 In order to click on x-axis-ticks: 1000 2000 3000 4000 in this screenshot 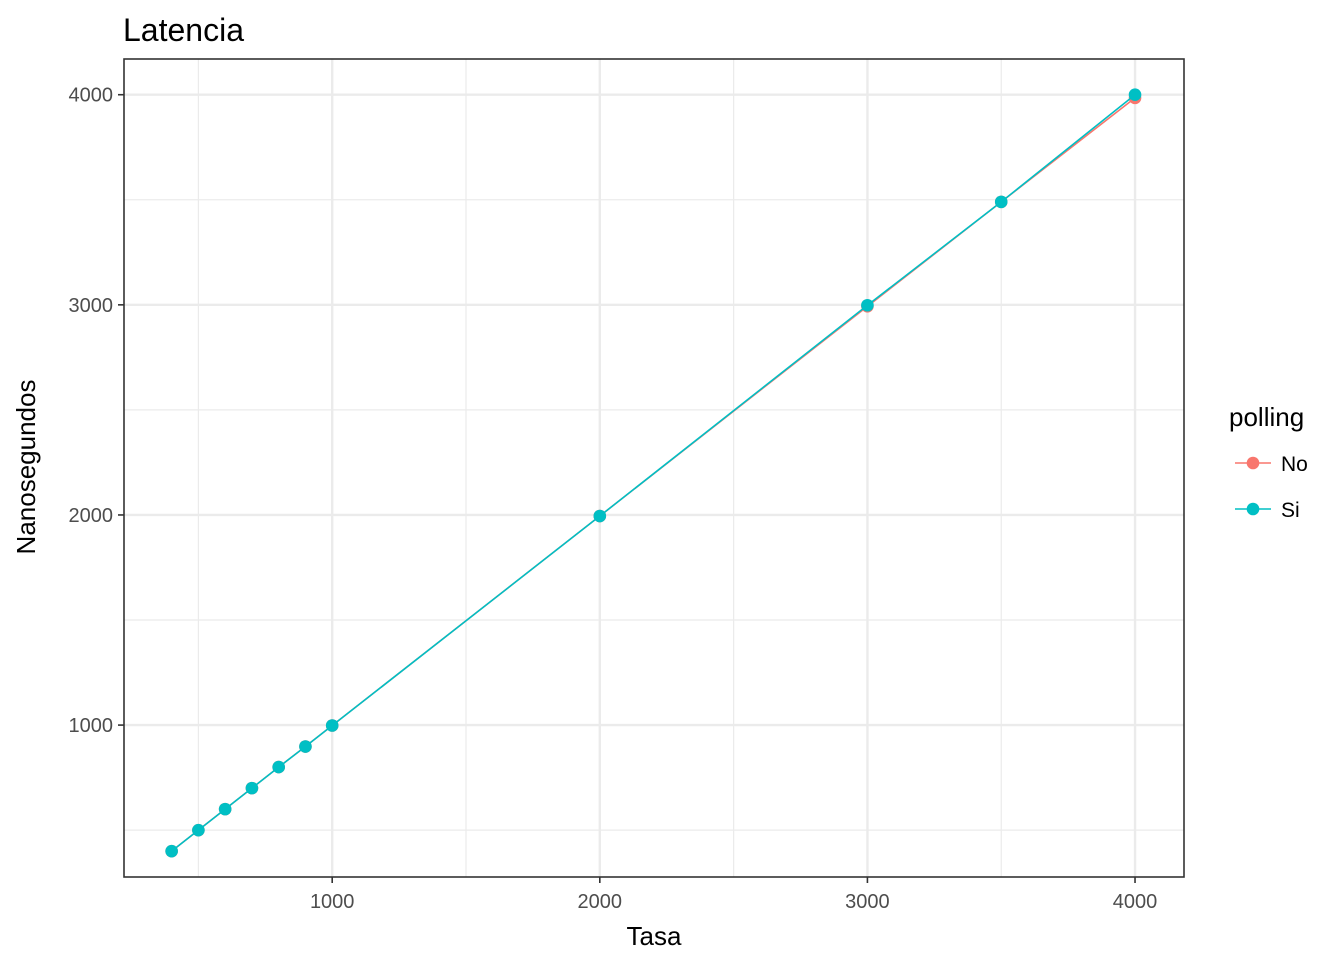, I will do `click(733, 895)`.